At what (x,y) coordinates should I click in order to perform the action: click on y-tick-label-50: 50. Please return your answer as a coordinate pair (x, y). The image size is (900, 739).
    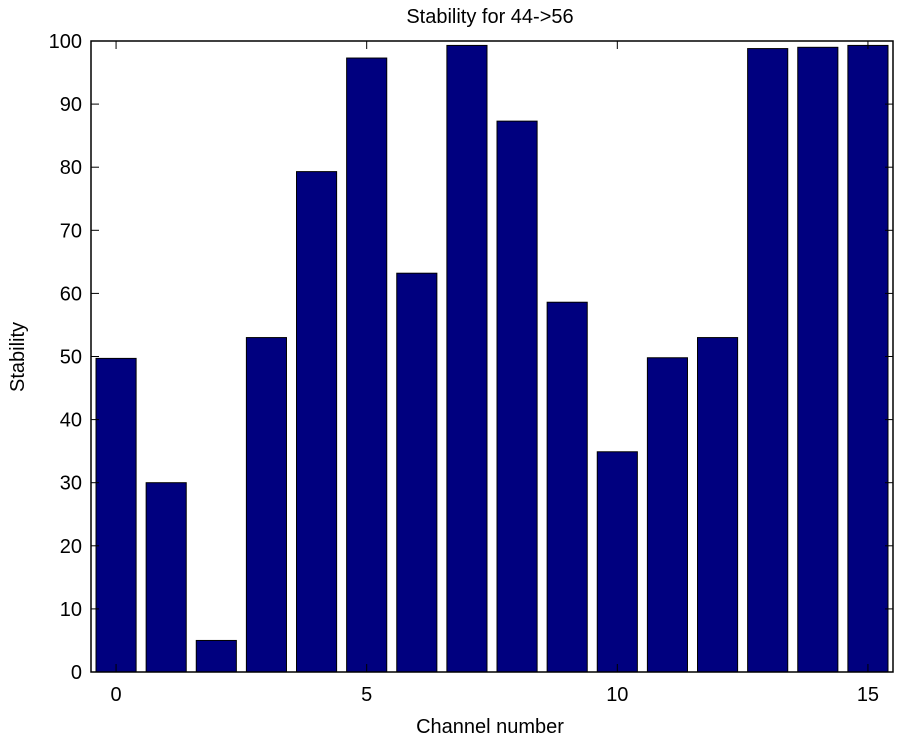
    Looking at the image, I should click on (71, 358).